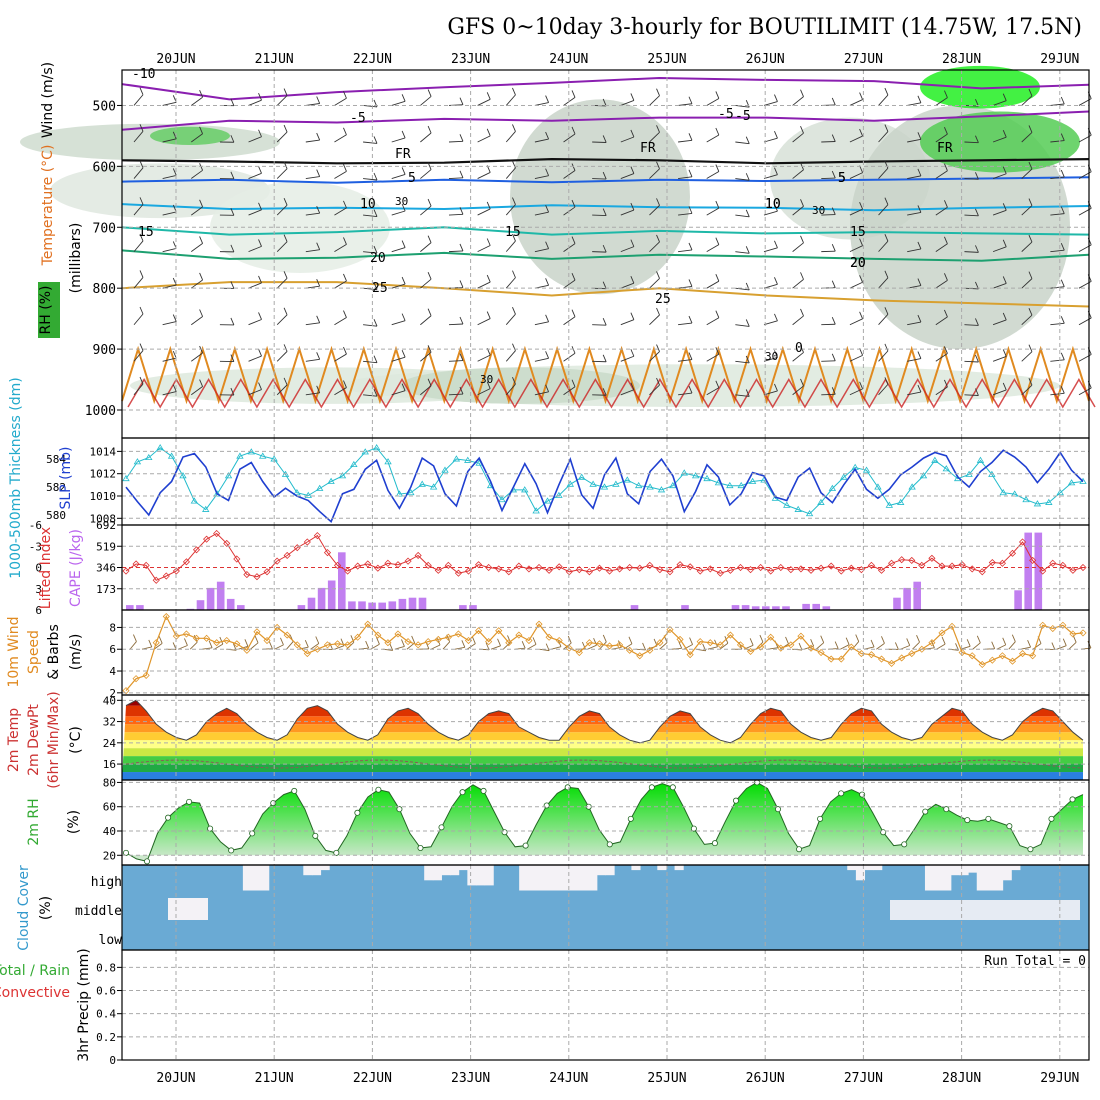  I want to click on rh-shade, so click(160, 191).